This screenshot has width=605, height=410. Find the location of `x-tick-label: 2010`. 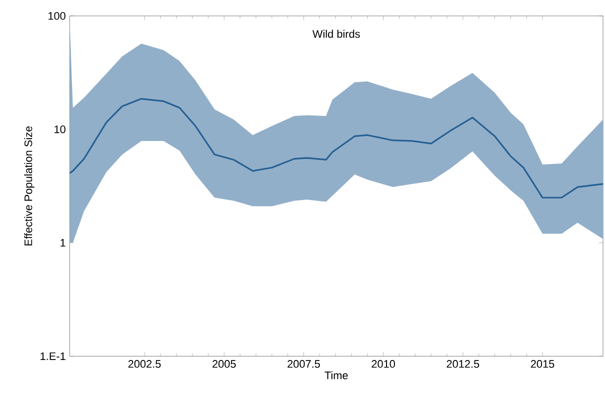

x-tick-label: 2010 is located at coordinates (384, 364).